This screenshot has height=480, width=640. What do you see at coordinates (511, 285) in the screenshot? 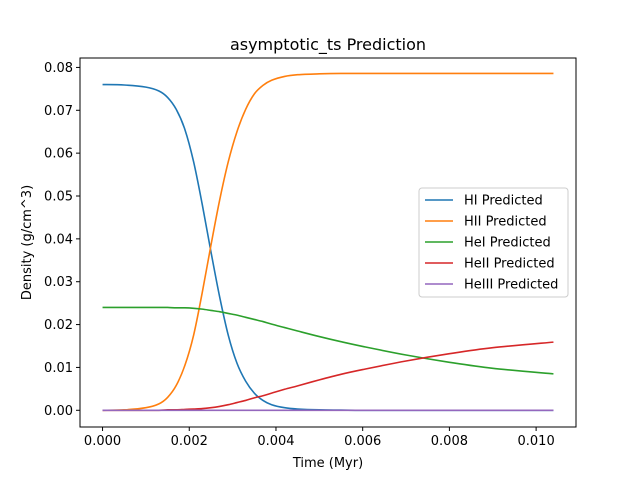
I see `legend-label: HeIII Predicted` at bounding box center [511, 285].